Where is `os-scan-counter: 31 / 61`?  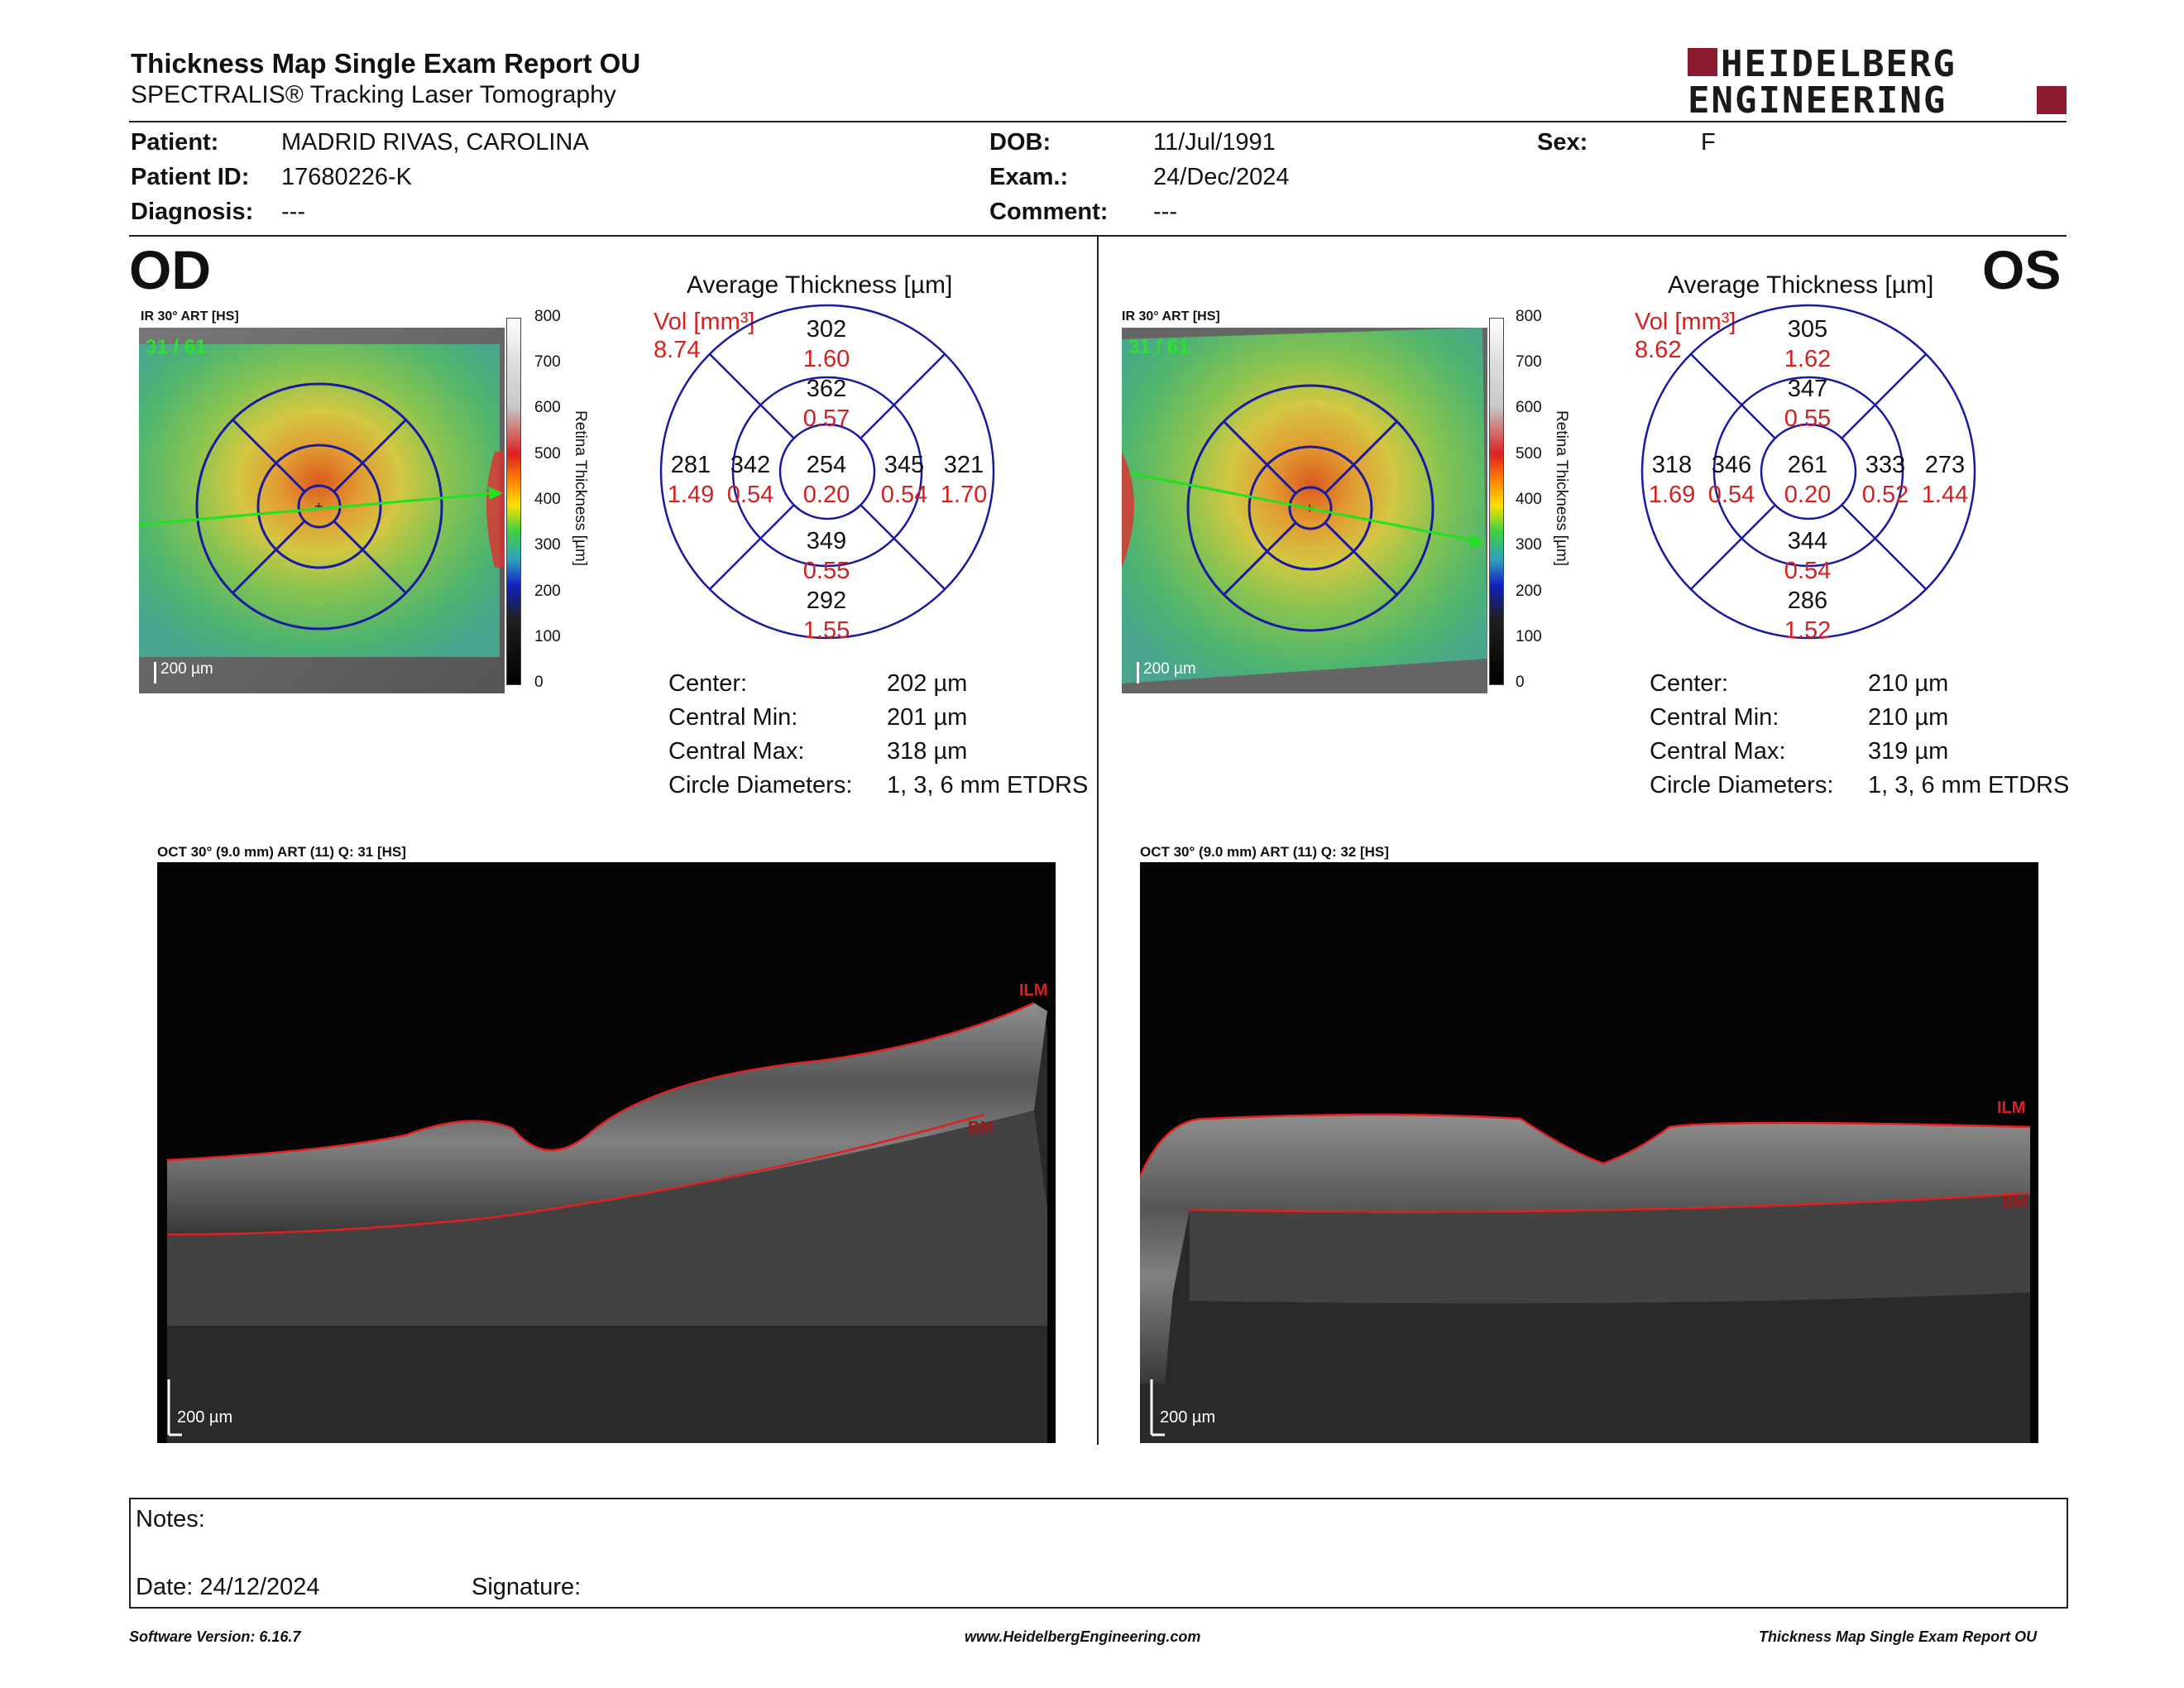 os-scan-counter: 31 / 61 is located at coordinates (1159, 347).